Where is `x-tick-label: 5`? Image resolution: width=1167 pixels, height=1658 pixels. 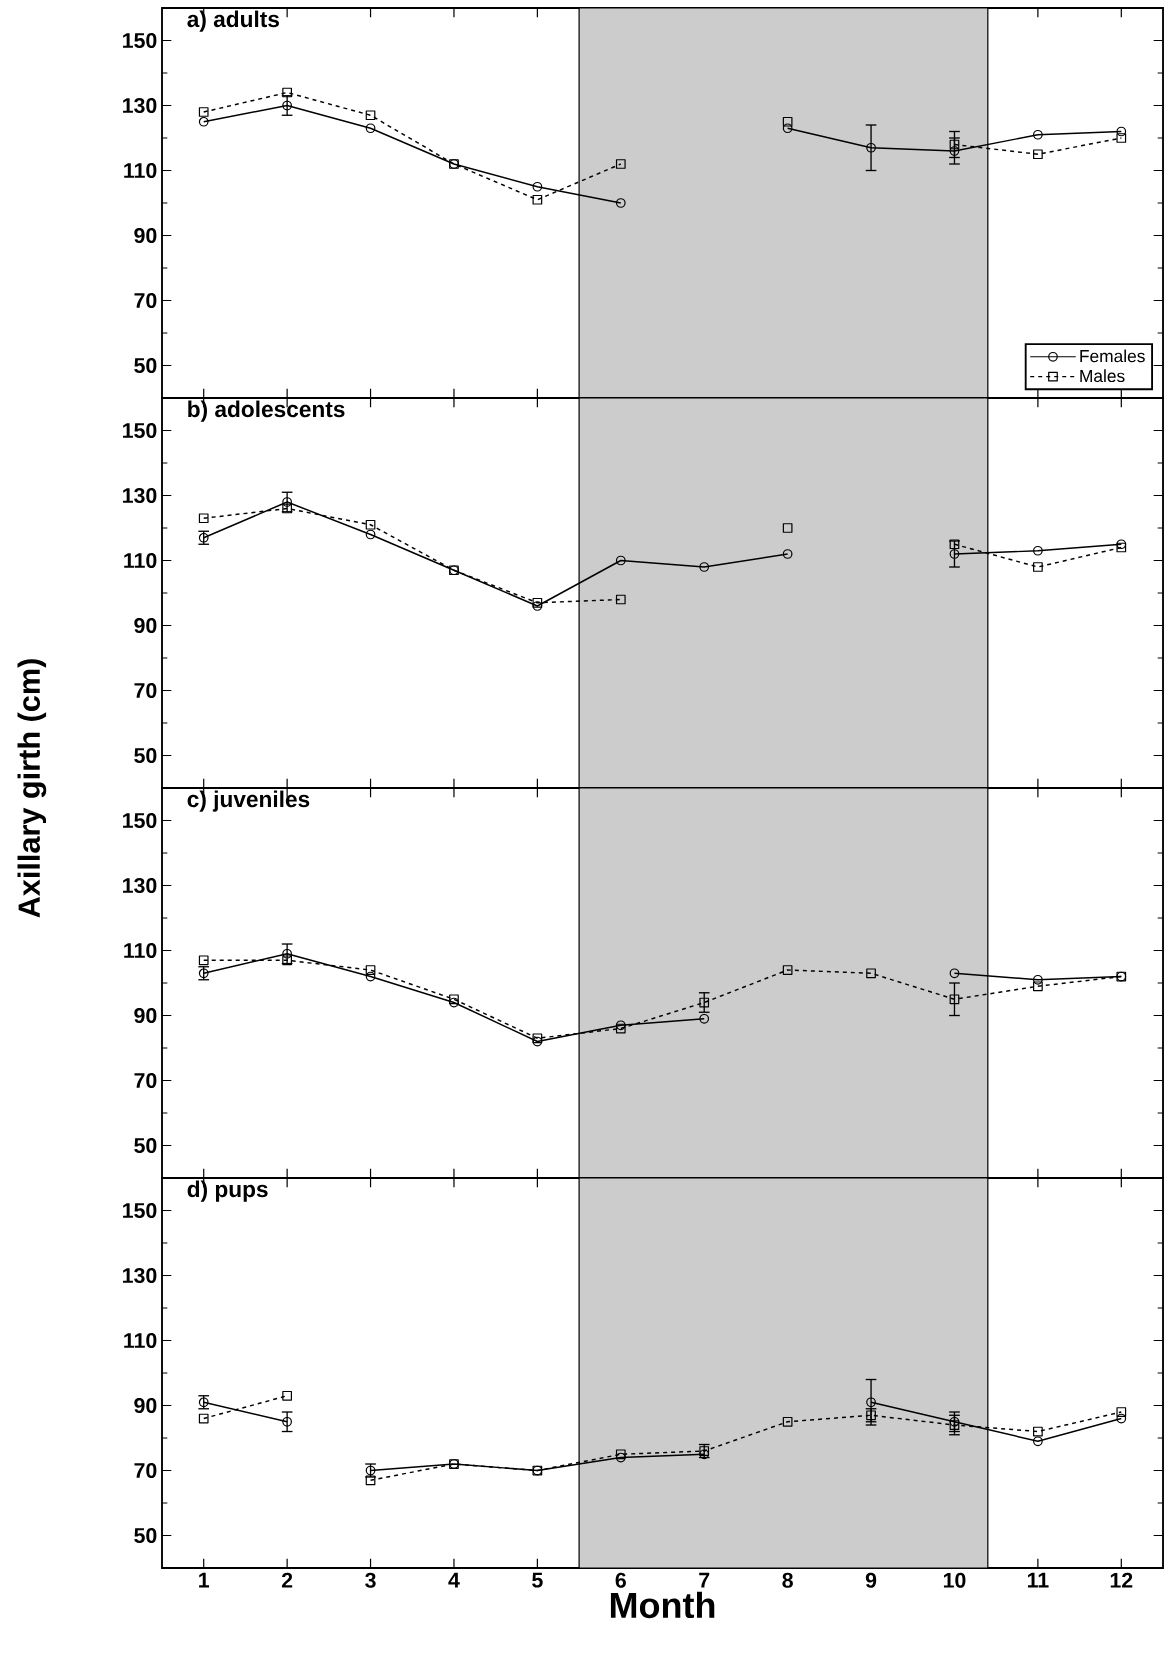
x-tick-label: 5 is located at coordinates (537, 1580).